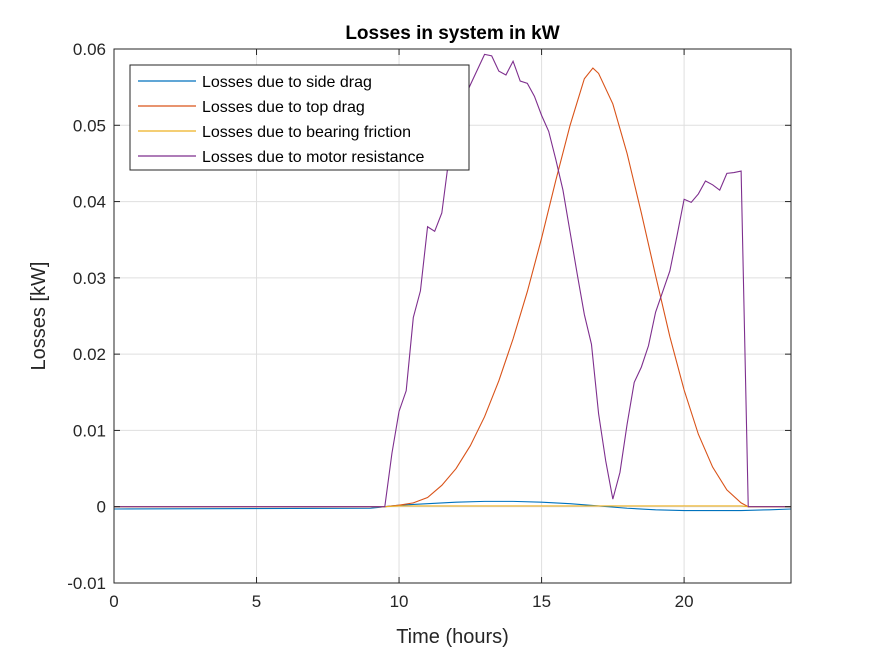 The height and width of the screenshot is (656, 875). Describe the element at coordinates (86, 583) in the screenshot. I see `y-tick-label: -0.01` at that location.